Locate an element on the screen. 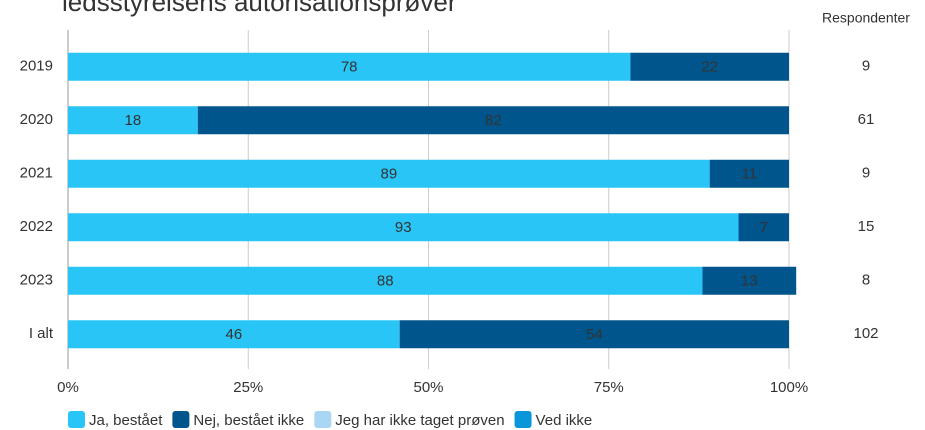 Image resolution: width=925 pixels, height=430 pixels. data-label: 89 is located at coordinates (389, 174).